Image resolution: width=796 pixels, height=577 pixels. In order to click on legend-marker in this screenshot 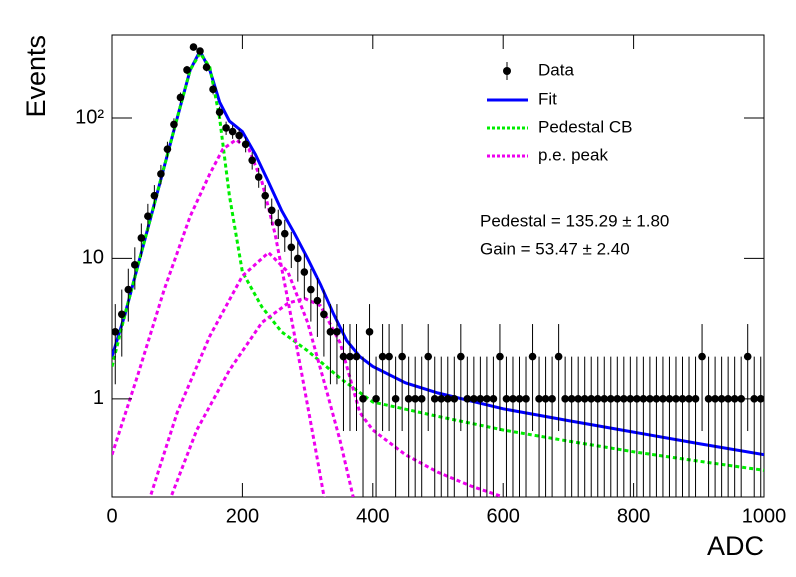, I will do `click(507, 71)`.